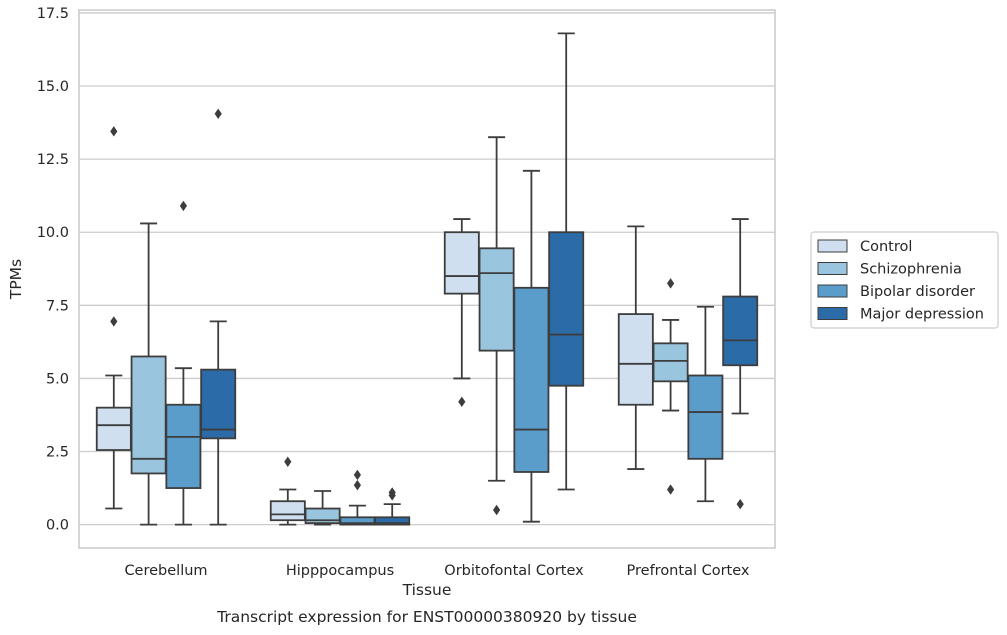  Describe the element at coordinates (53, 270) in the screenshot. I see `y-tick-labels: 0.0 2.5 5.0 7.5 10.0 12.5 15.0 17.5` at that location.